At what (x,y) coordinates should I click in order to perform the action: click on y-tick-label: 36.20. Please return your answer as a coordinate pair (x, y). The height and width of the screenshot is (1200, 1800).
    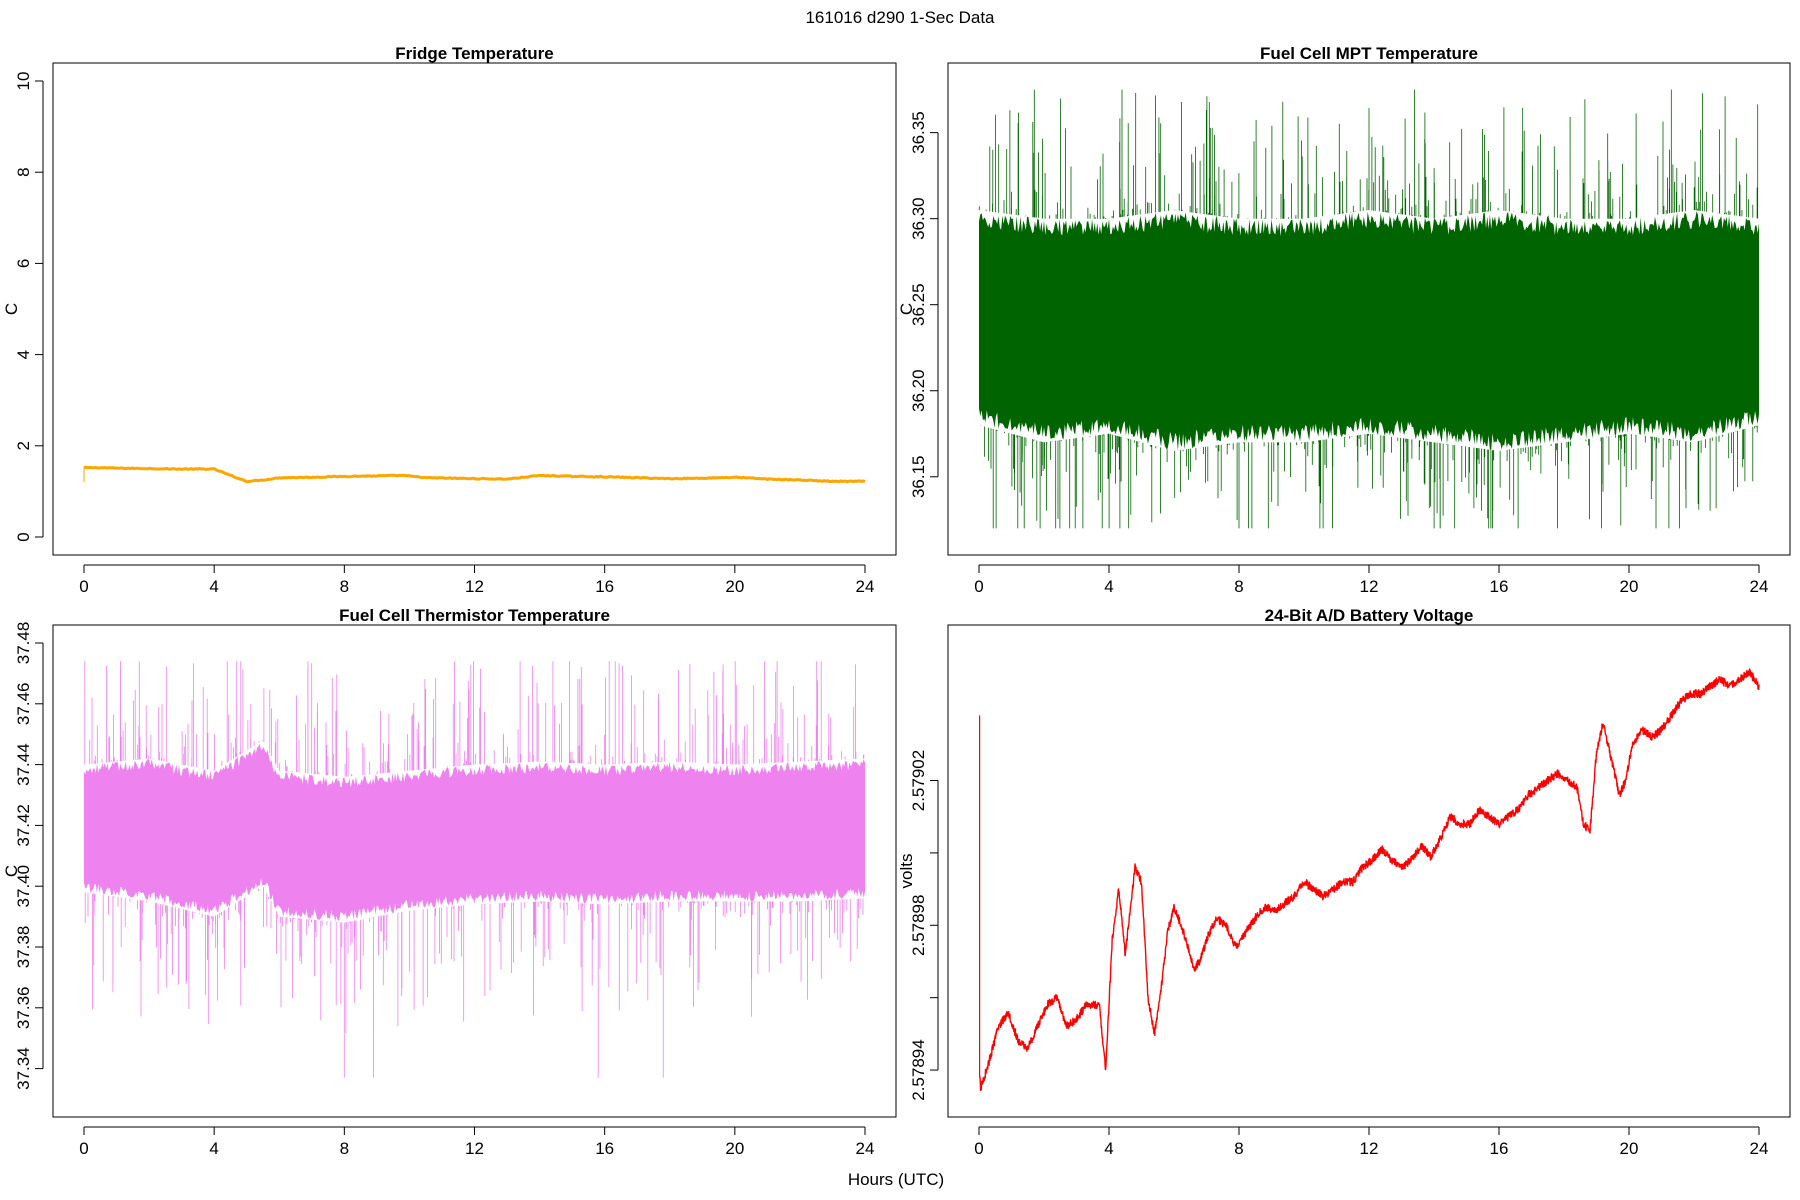
    Looking at the image, I should click on (918, 390).